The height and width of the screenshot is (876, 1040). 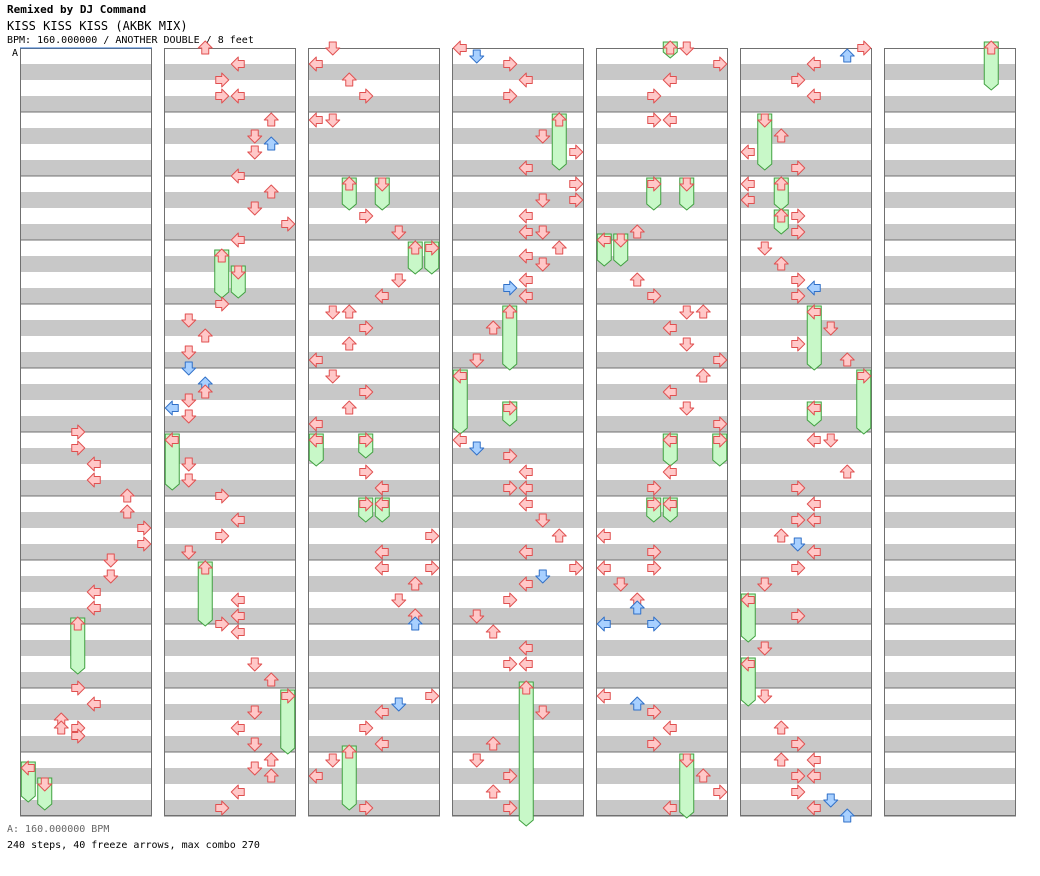 What do you see at coordinates (77, 9) in the screenshot?
I see `remixer-credit: Remixed by DJ Command` at bounding box center [77, 9].